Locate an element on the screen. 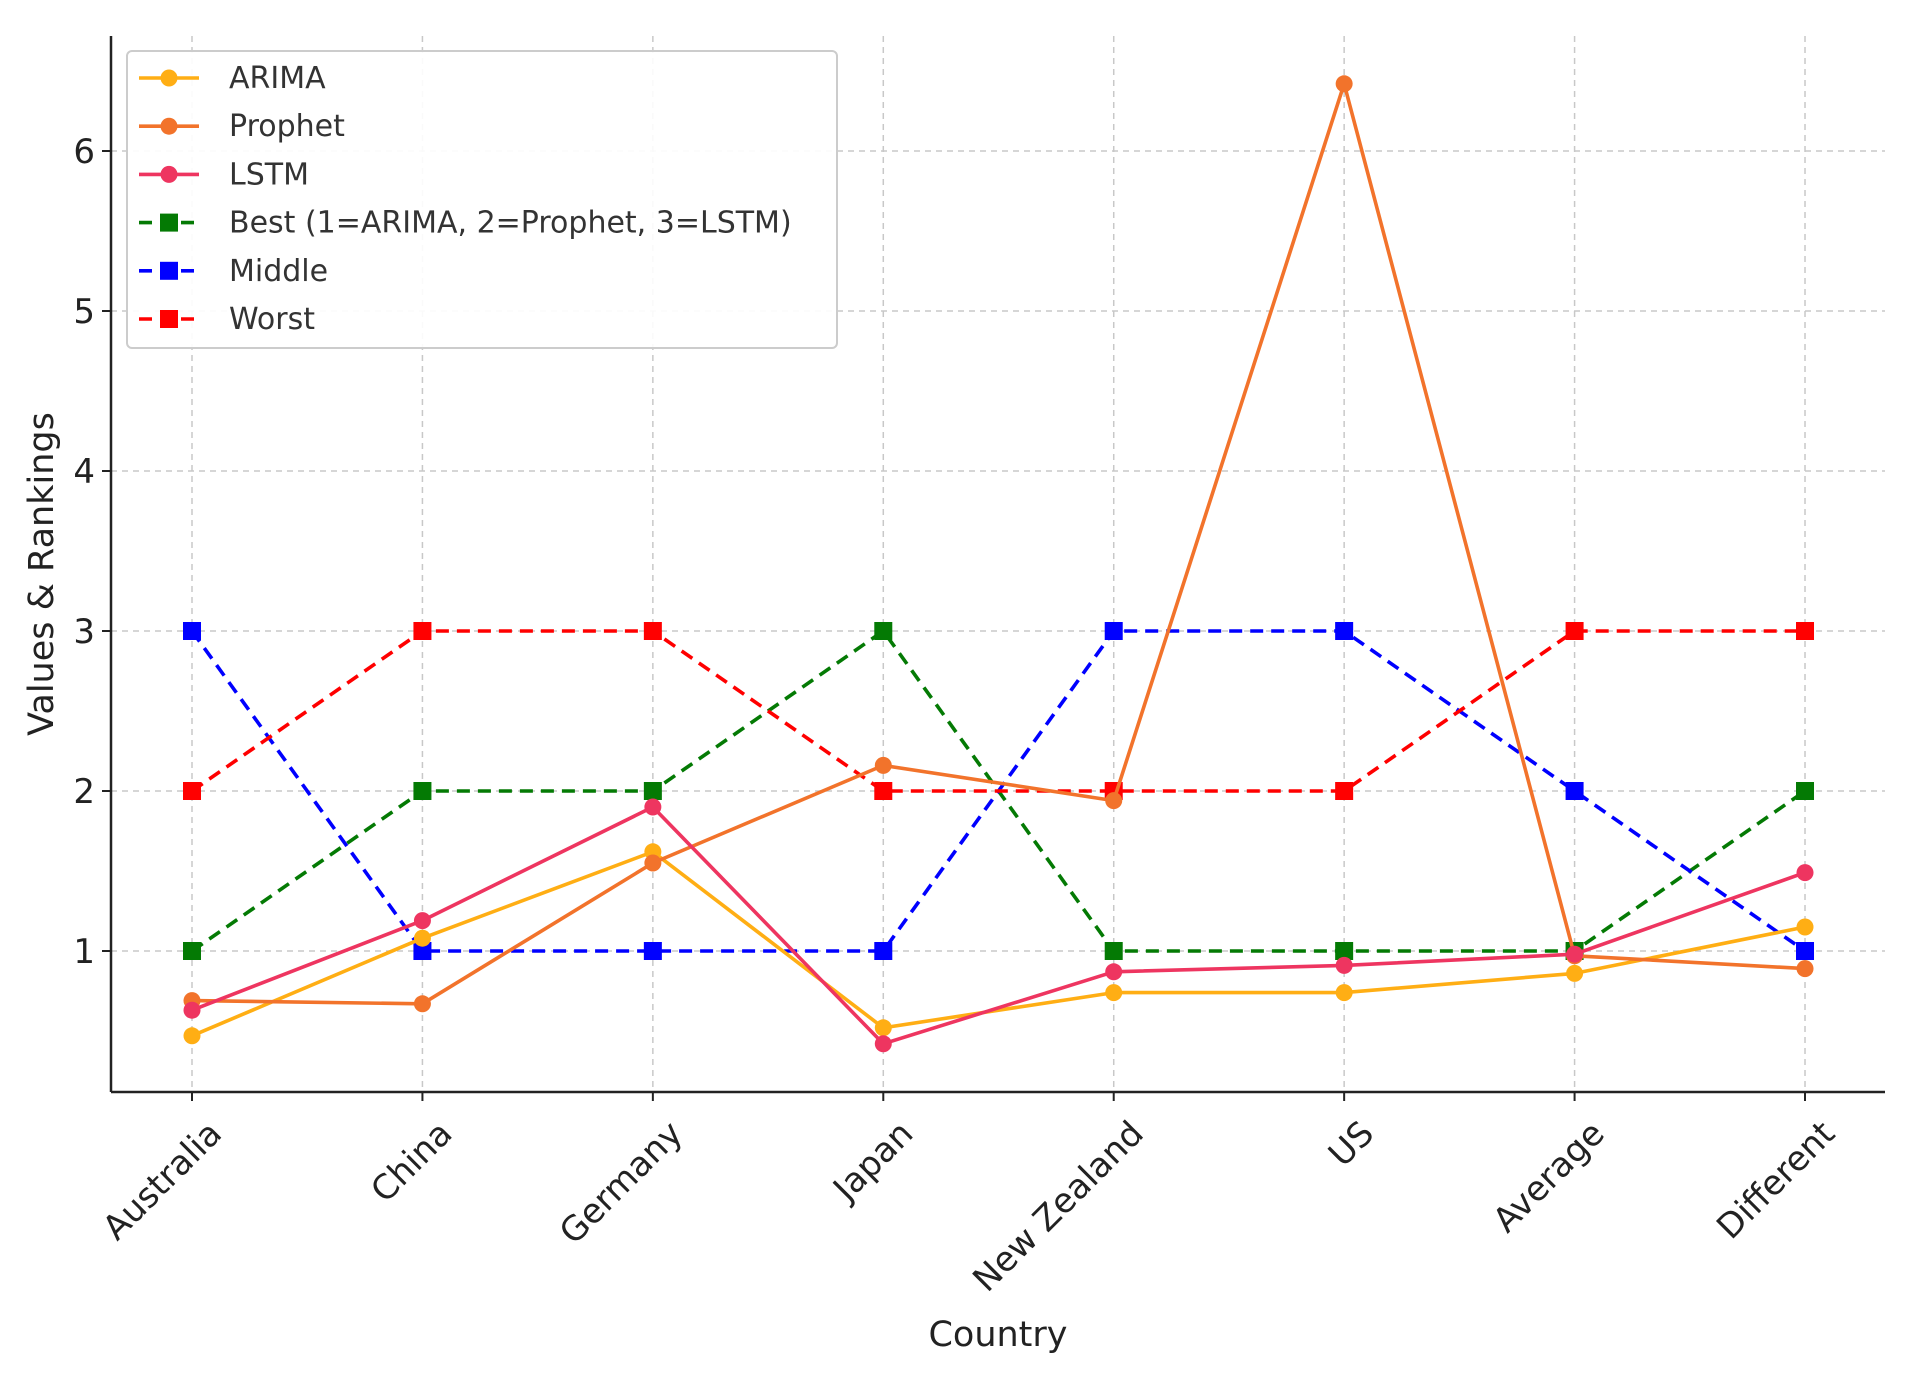 The height and width of the screenshot is (1381, 1907). legend-entry-best: Best (1=ARIMA, 2=Prophet, 3=LSTM) is located at coordinates (465, 223).